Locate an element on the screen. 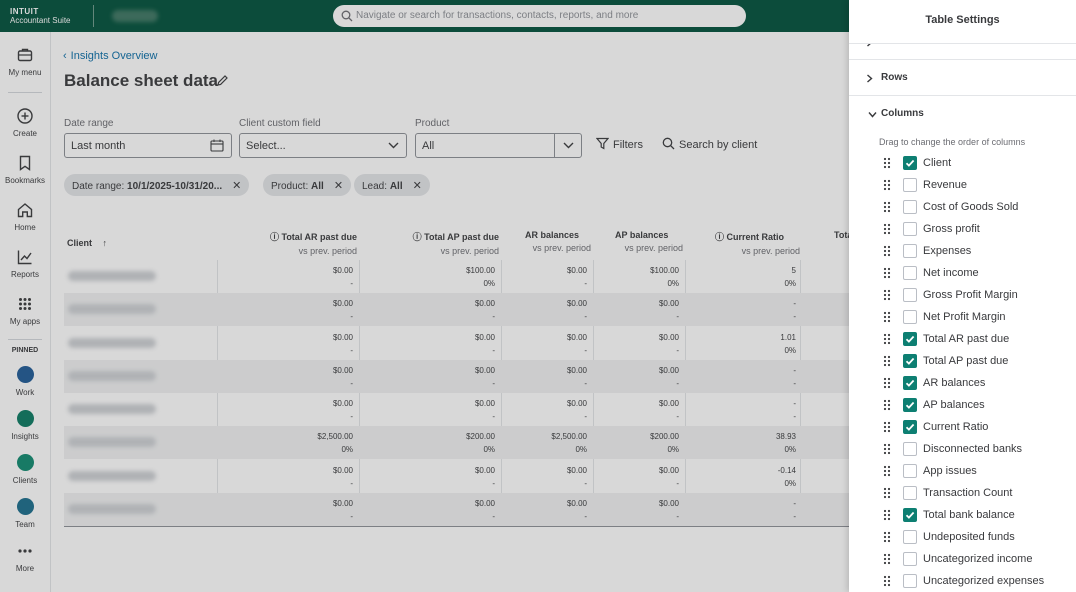 The height and width of the screenshot is (592, 1076). client-column-header: Client ↑ is located at coordinates (87, 243).